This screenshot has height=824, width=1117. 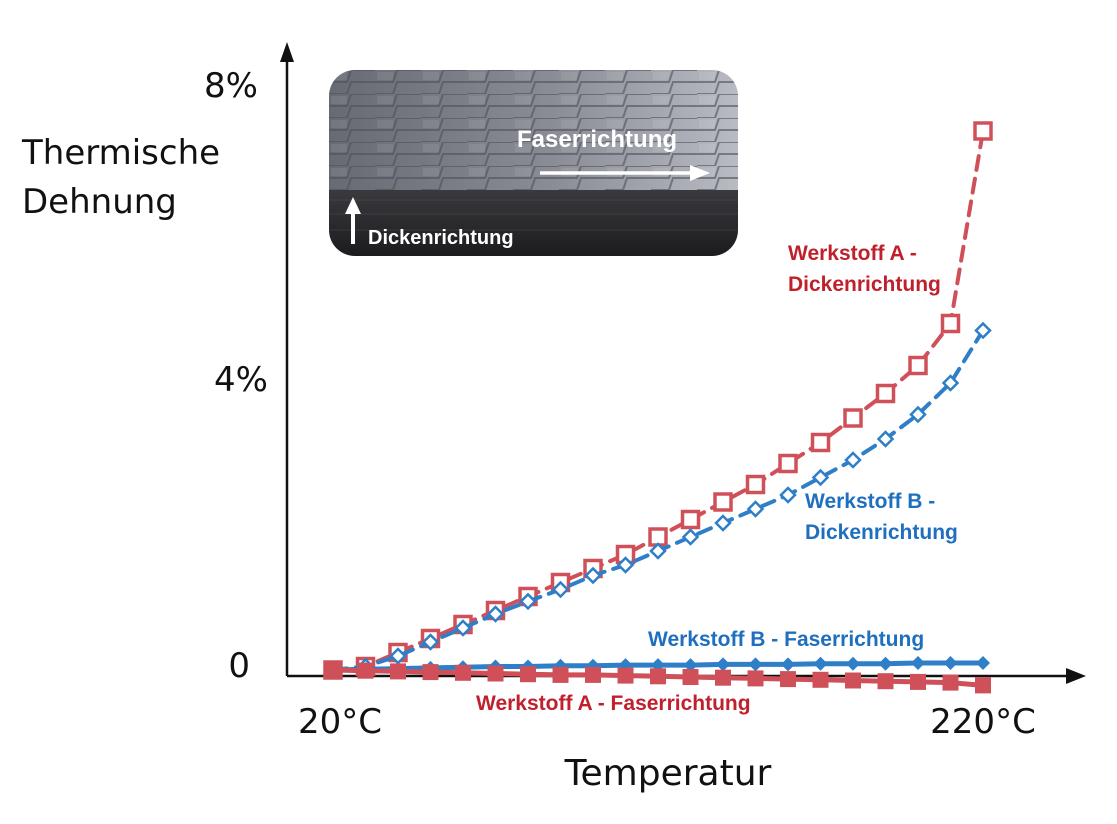 I want to click on annotation-b-dicken-line-1: Werkstoff B -, so click(x=870, y=501).